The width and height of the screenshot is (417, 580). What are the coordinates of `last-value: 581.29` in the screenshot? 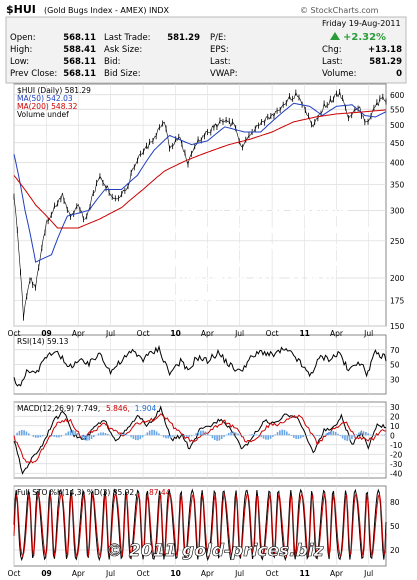 It's located at (385, 62).